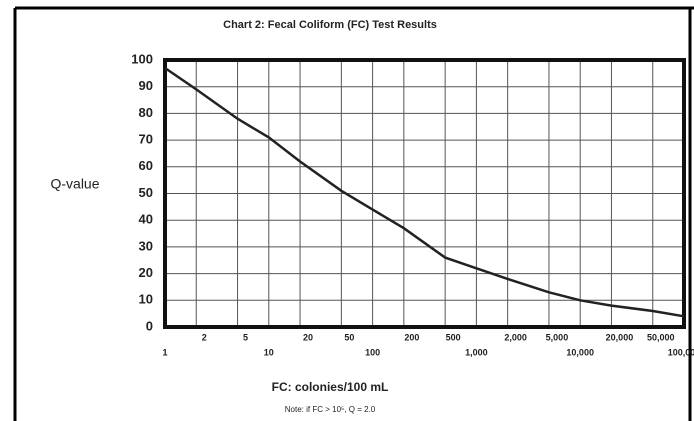  Describe the element at coordinates (146, 272) in the screenshot. I see `y-tick-label: 20` at that location.